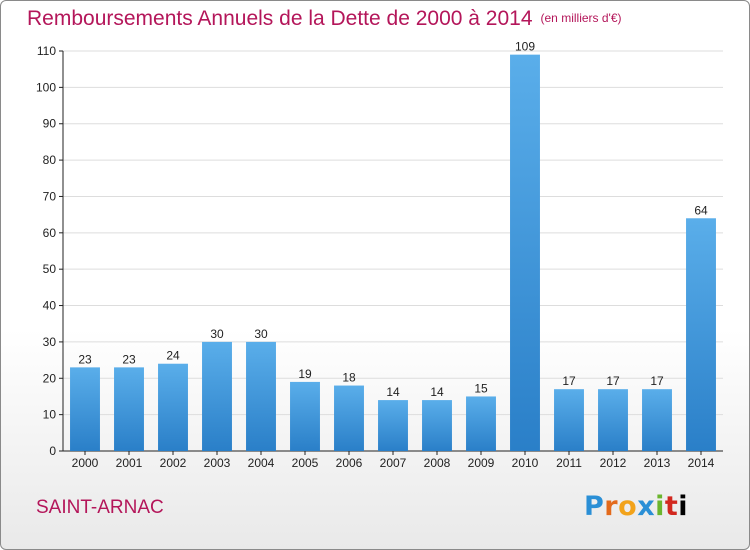  What do you see at coordinates (349, 378) in the screenshot?
I see `bar-value-label: 18` at bounding box center [349, 378].